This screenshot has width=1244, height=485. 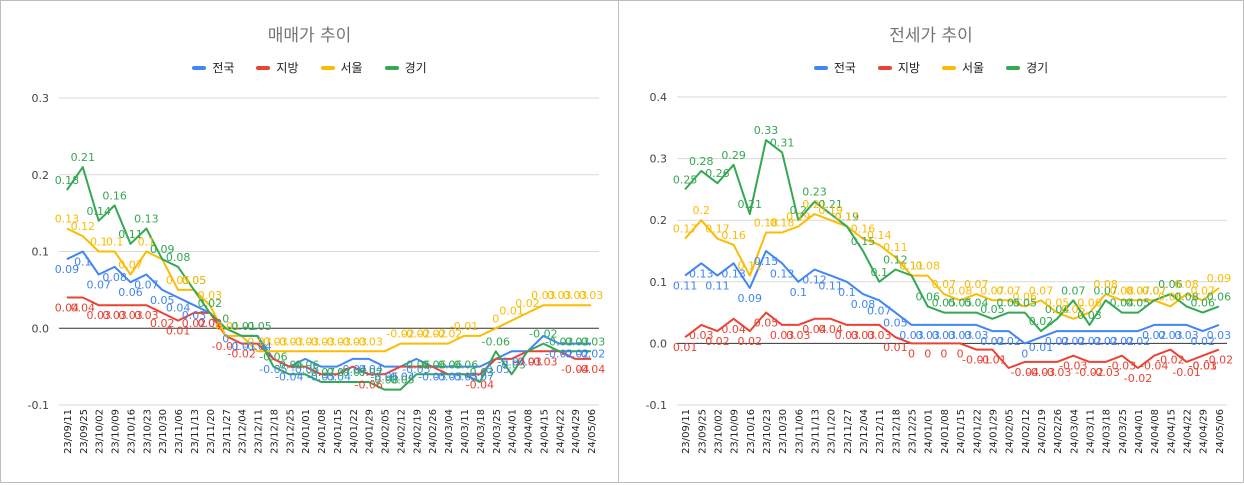 I want to click on y-tick-label: 0.1, so click(x=41, y=252).